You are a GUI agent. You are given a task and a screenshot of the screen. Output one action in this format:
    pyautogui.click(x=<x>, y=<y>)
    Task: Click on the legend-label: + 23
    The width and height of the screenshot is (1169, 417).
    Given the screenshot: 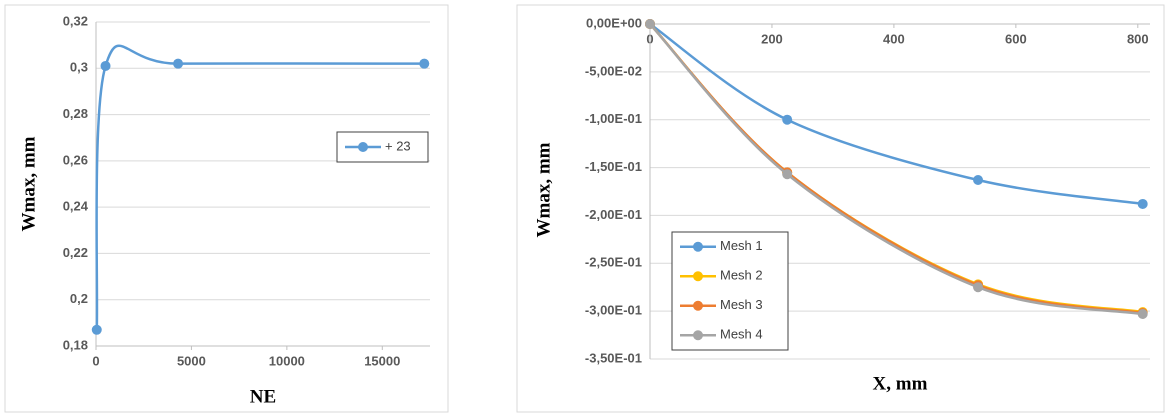 What is the action you would take?
    pyautogui.click(x=398, y=145)
    